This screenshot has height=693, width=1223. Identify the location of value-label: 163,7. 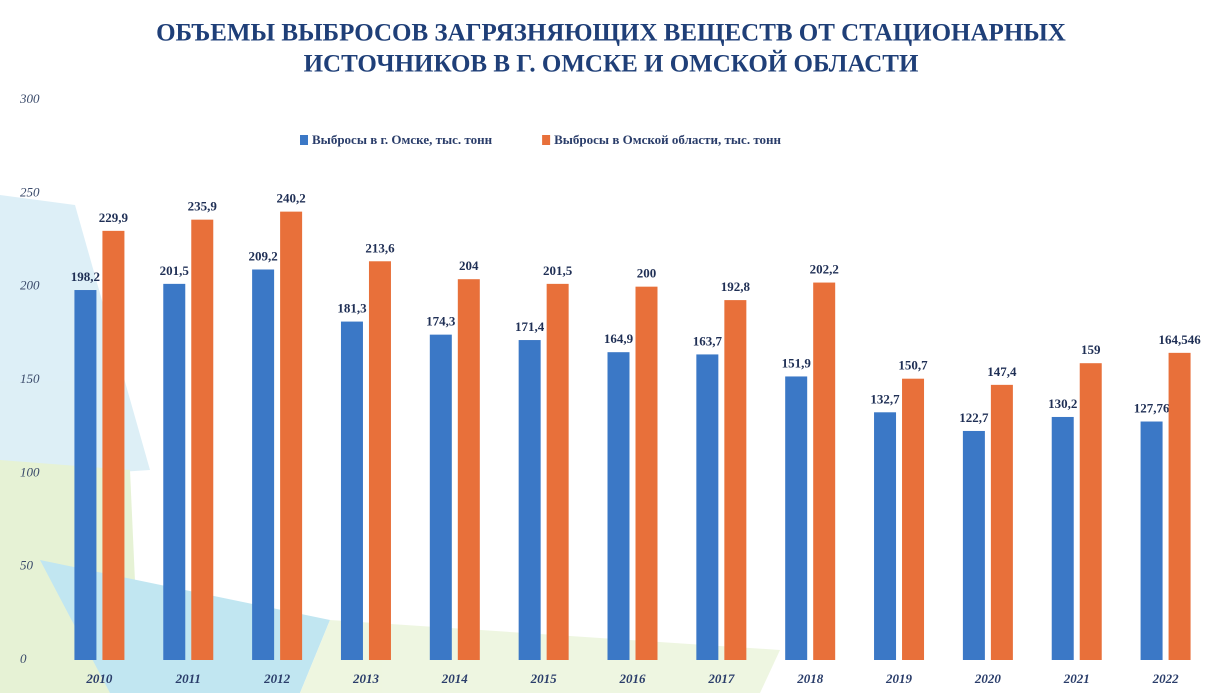
(708, 340).